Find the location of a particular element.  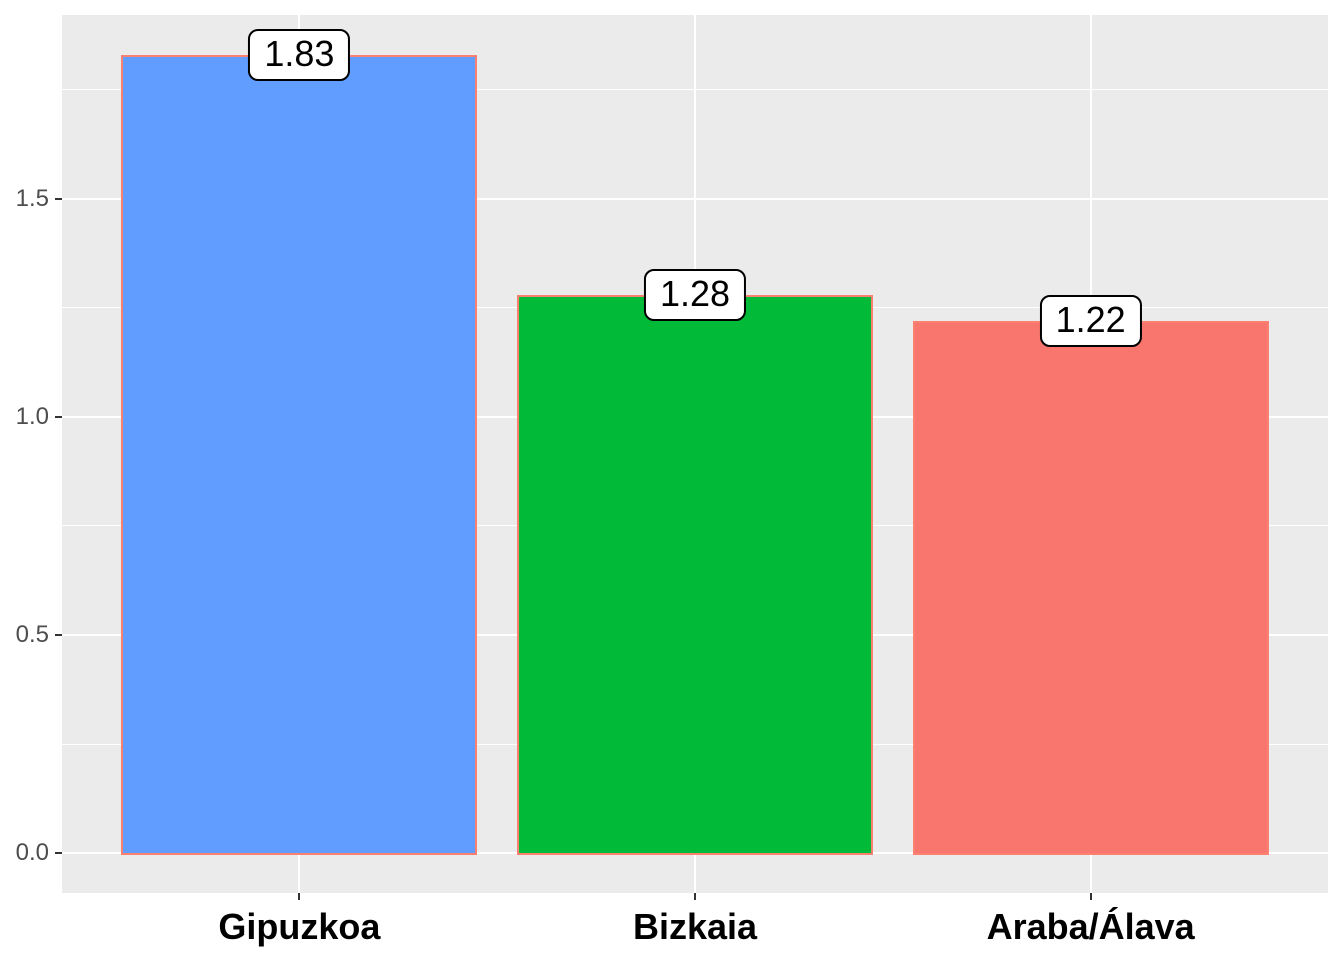

bar-value-label: 1.22 is located at coordinates (1090, 320).